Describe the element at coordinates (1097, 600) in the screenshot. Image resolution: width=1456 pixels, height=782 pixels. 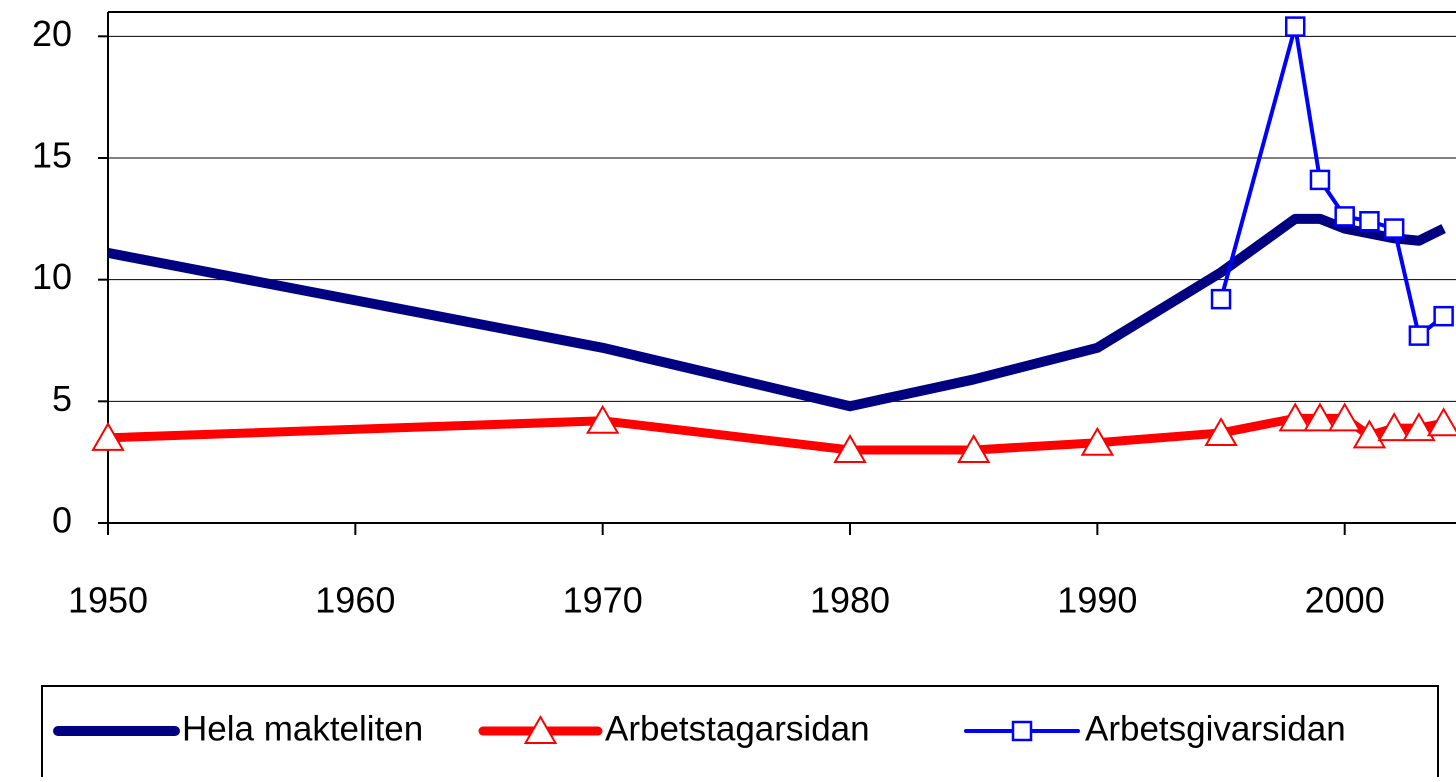
I see `x-tick-label: 1990` at that location.